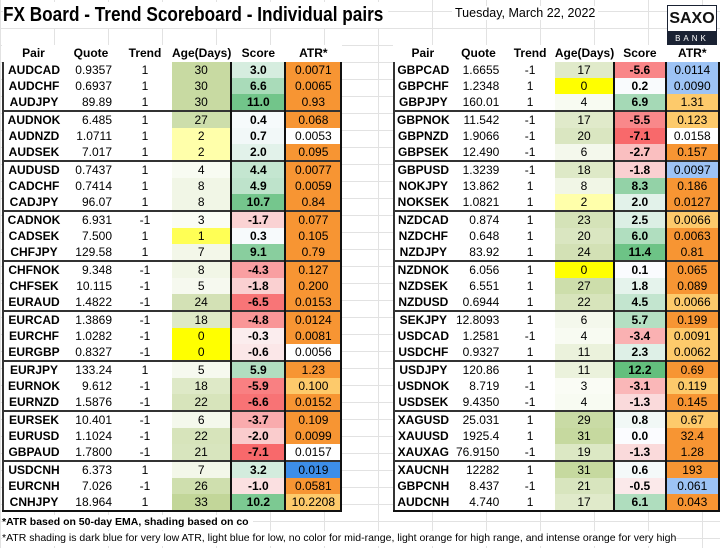 The image size is (720, 548). I want to click on age-cell: 3, so click(202, 219).